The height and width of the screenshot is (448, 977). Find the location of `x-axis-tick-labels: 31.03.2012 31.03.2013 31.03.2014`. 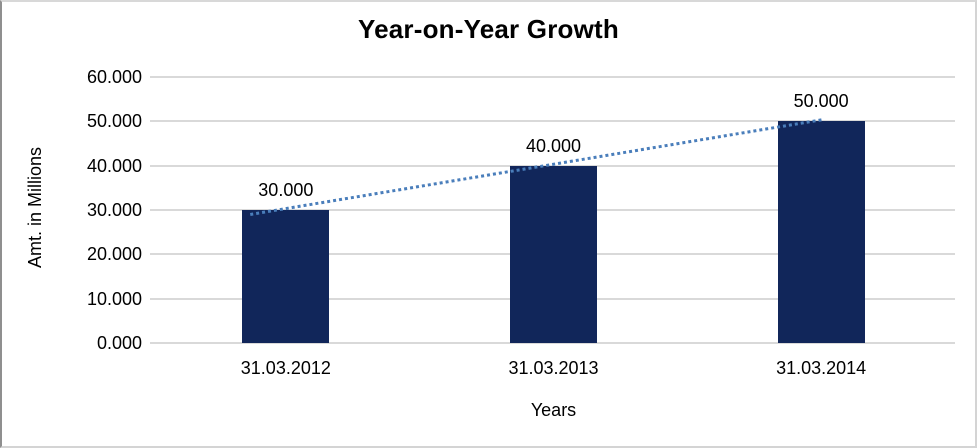

x-axis-tick-labels: 31.03.2012 31.03.2013 31.03.2014 is located at coordinates (553, 370).